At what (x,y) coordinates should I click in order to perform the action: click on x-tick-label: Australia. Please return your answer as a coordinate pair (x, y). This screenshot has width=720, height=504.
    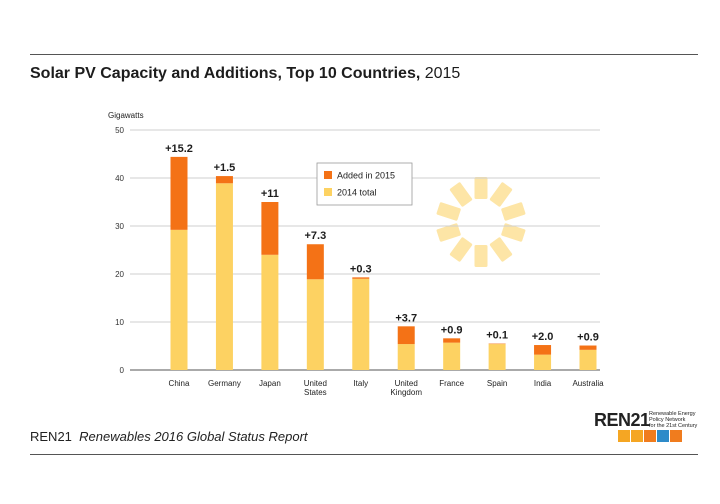
    Looking at the image, I should click on (588, 383).